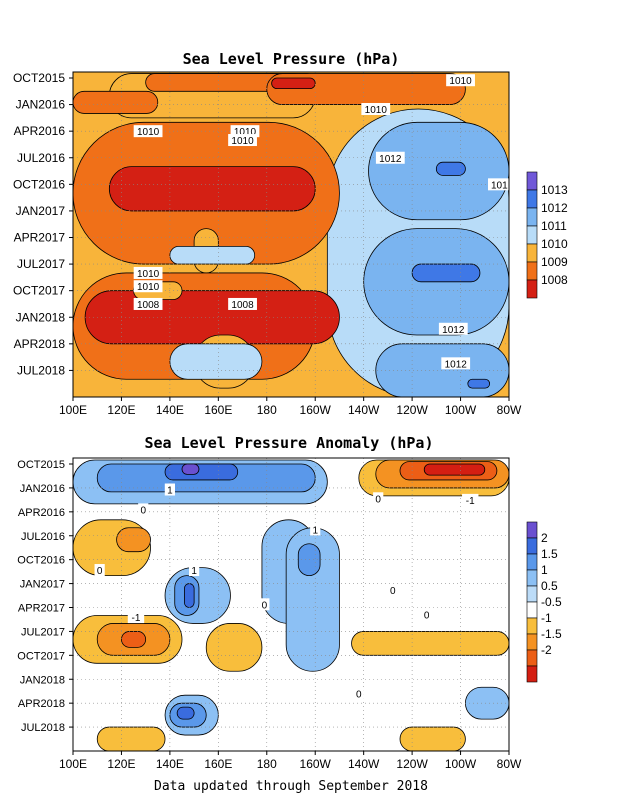  I want to click on slp-chart-title: Sea Level Pressure (hPa), so click(291, 59).